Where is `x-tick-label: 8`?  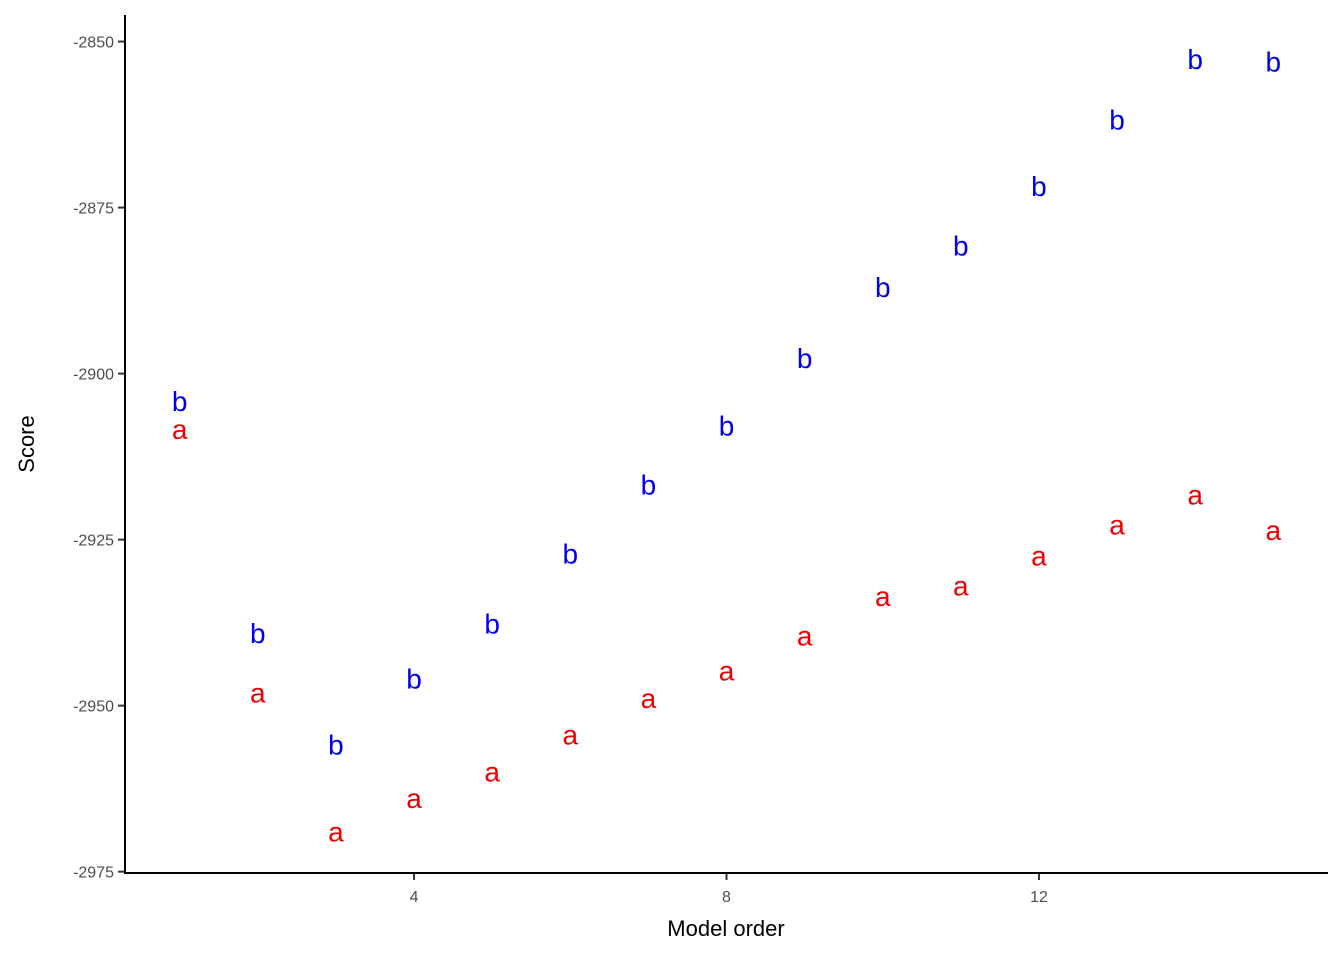
x-tick-label: 8 is located at coordinates (726, 897).